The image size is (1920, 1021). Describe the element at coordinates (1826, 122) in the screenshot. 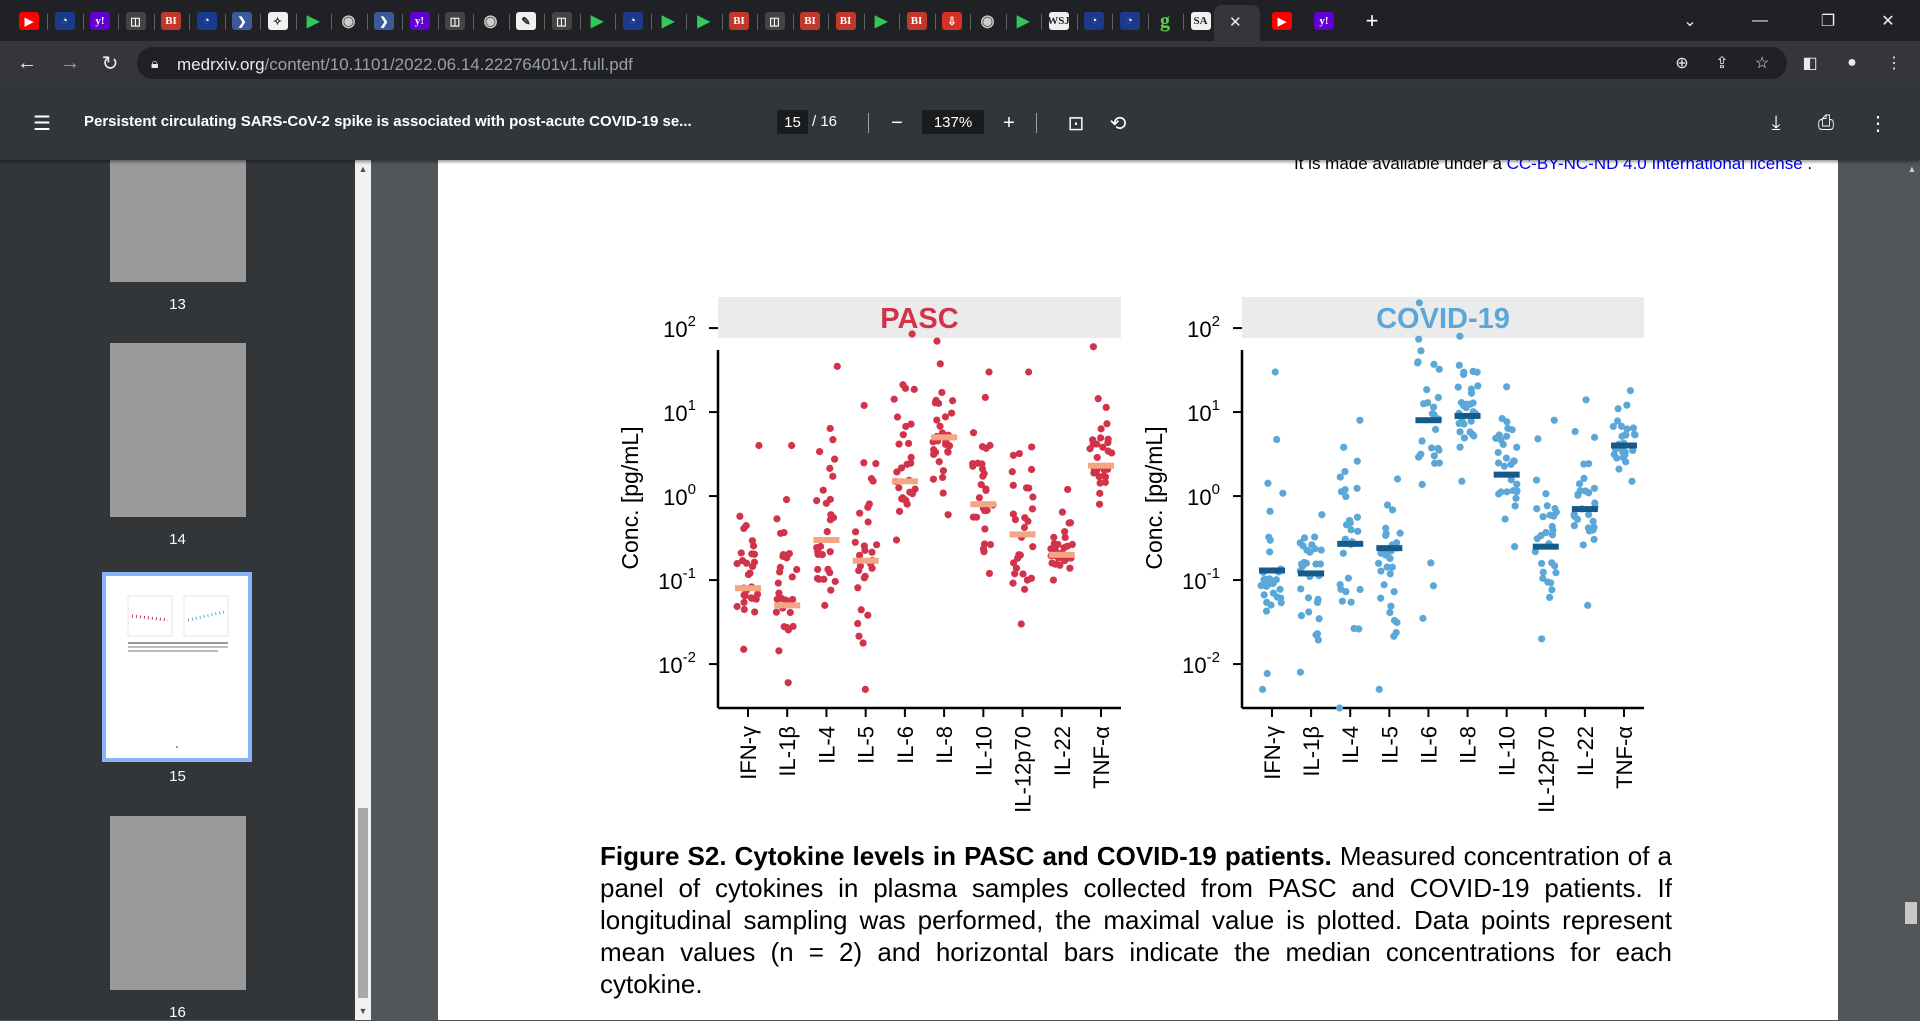

I see `print-icon: ⎙` at that location.